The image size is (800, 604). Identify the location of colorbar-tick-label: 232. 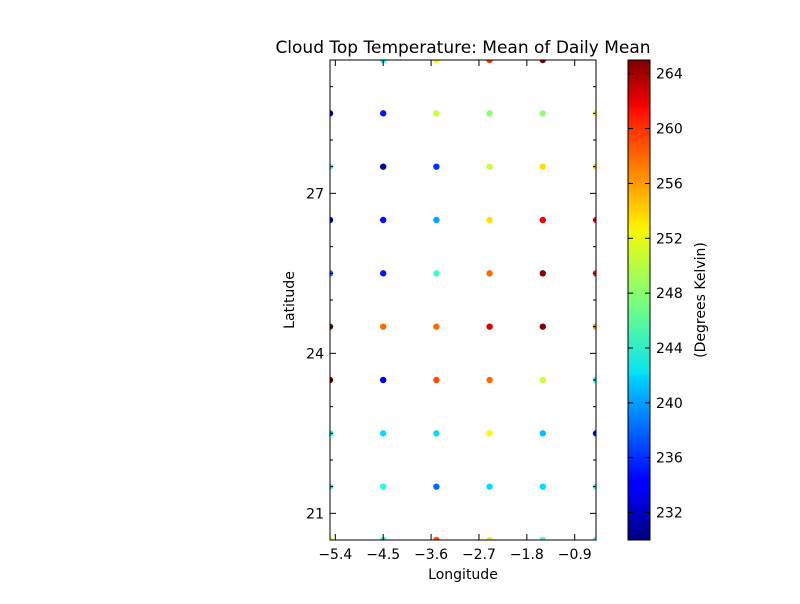
(669, 514).